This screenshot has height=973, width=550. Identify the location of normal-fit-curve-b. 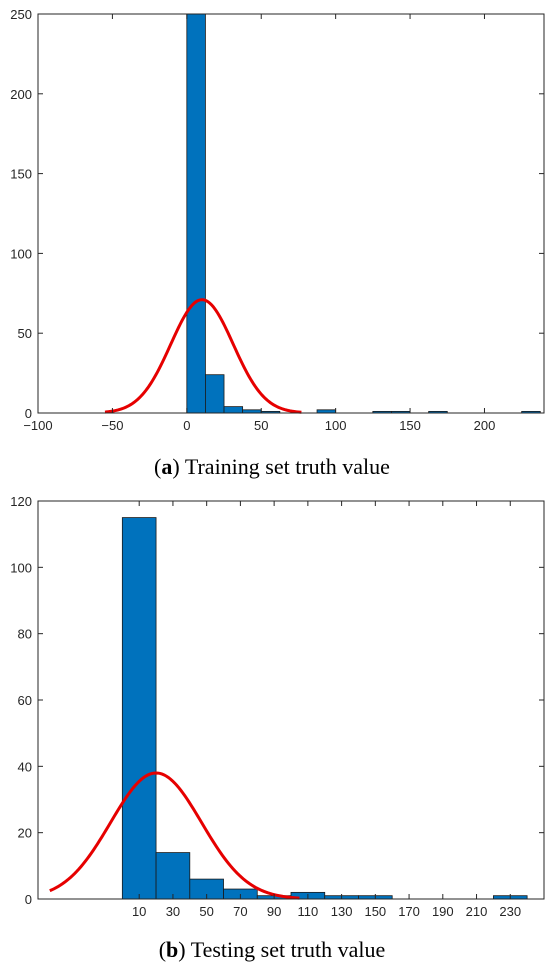
(174, 835).